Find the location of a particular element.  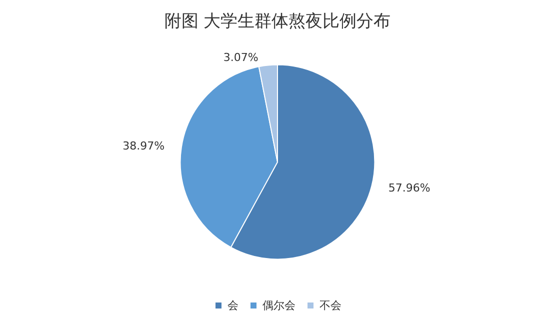

legend-label: 偶尔会 is located at coordinates (279, 305).